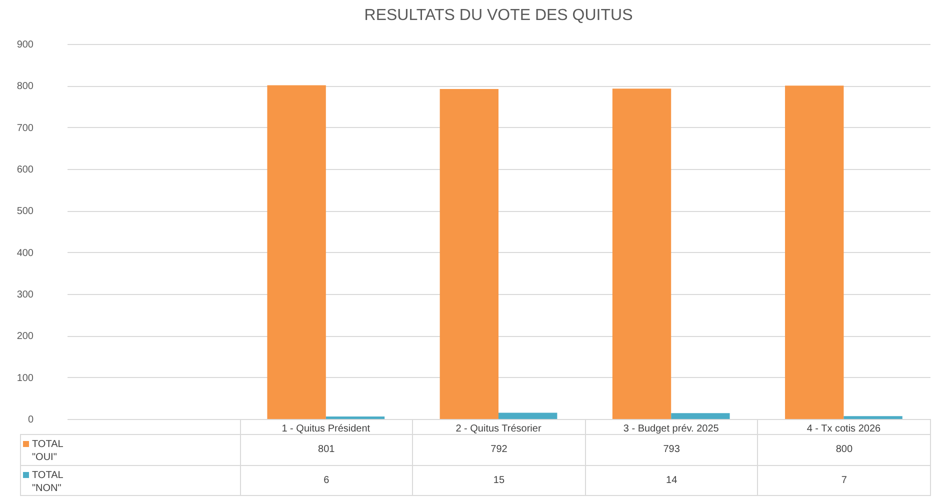 This screenshot has height=502, width=945. I want to click on x-tick-label: 4 - Tx cotis 2026, so click(844, 429).